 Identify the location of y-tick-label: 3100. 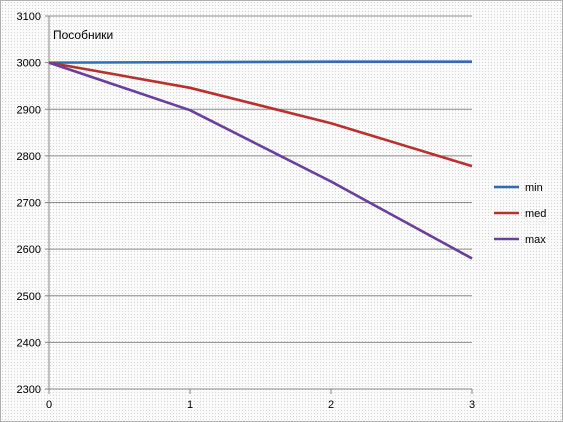
(29, 17).